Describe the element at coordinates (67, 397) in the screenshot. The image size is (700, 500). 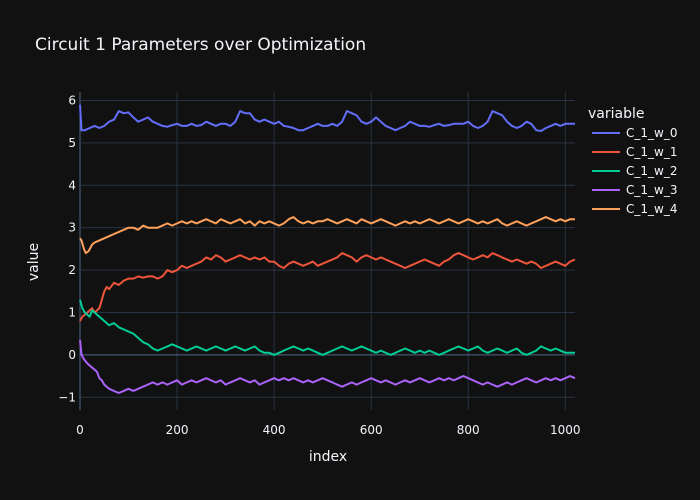
I see `y-tick-label: −1` at that location.